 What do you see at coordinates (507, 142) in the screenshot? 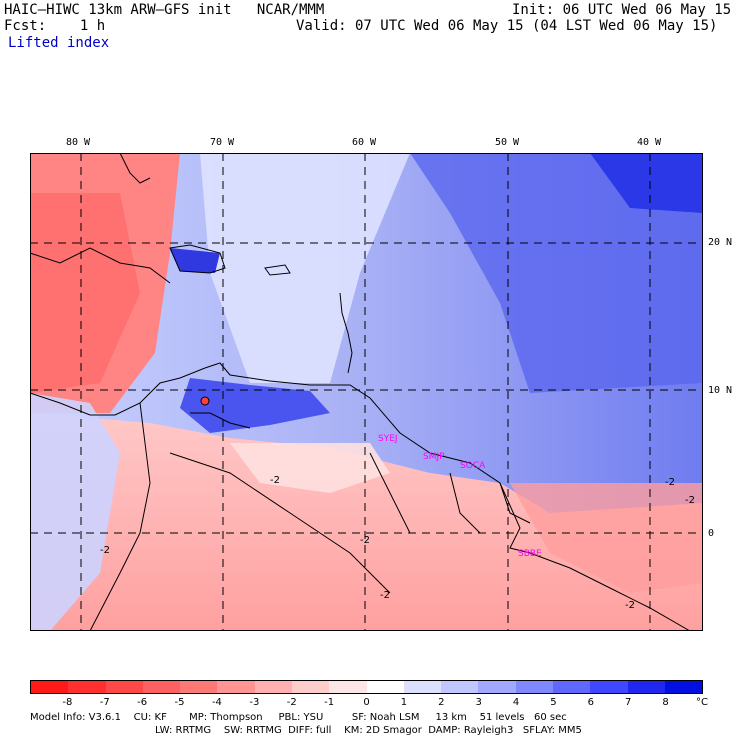
I see `lon-label-50w: 50 W` at bounding box center [507, 142].